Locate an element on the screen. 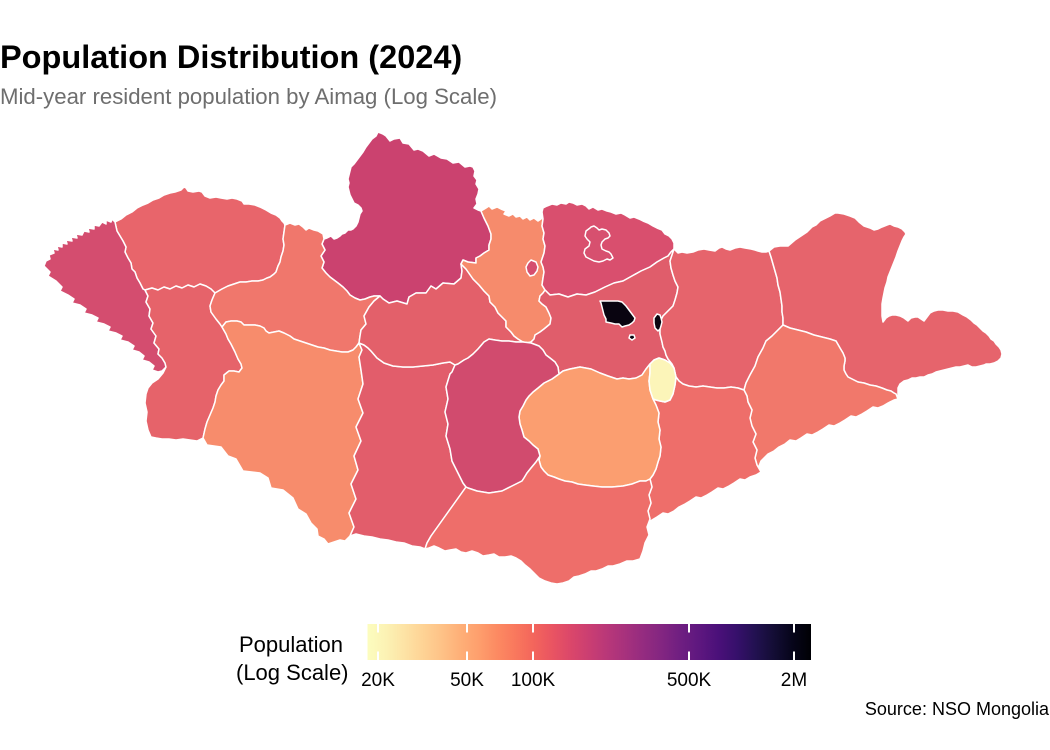 Image resolution: width=1050 pixels, height=750 pixels. svg-text: 50K is located at coordinates (467, 680).